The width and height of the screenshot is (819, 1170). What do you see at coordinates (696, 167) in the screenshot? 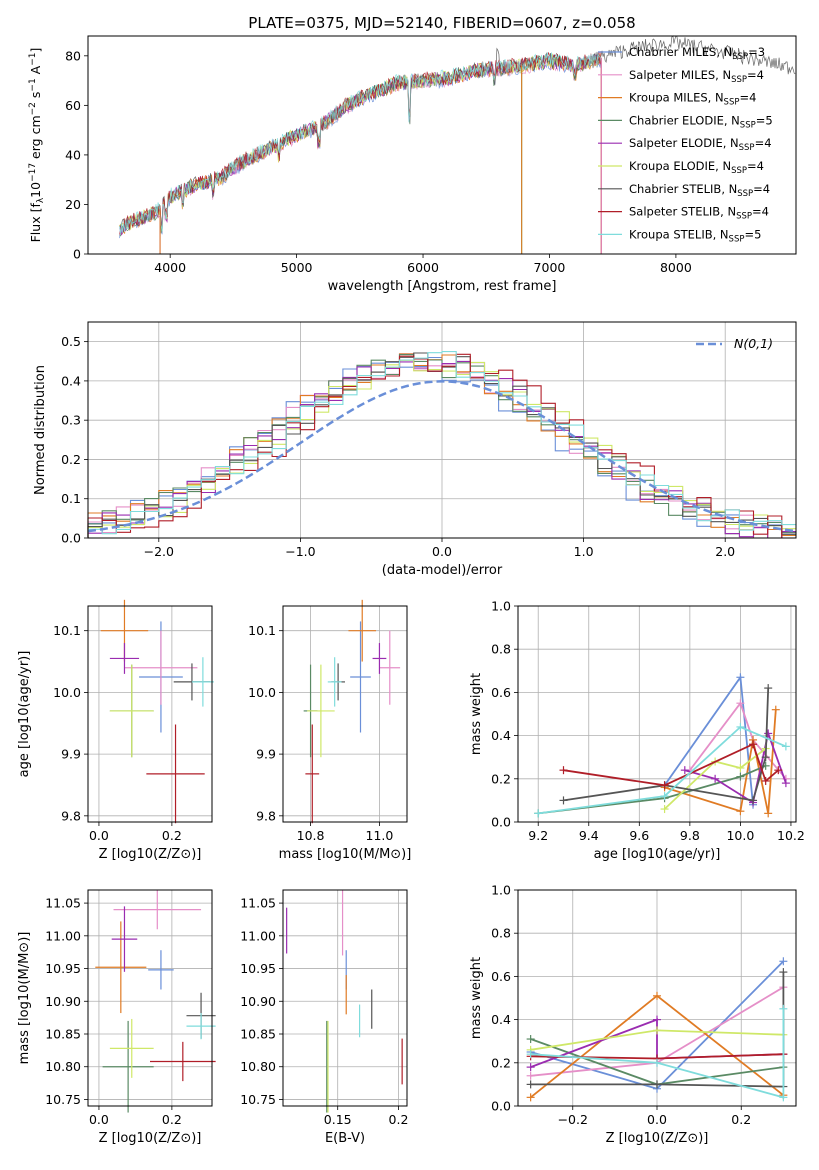
I see `legend-label: Kroupa ELODIE, NSSP=4` at bounding box center [696, 167].